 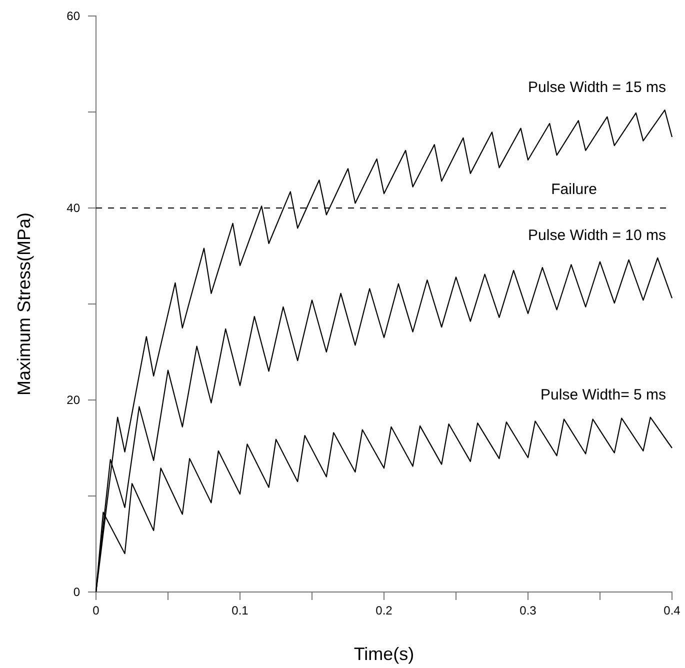 What do you see at coordinates (528, 611) in the screenshot?
I see `x-tick-label: 0.3` at bounding box center [528, 611].